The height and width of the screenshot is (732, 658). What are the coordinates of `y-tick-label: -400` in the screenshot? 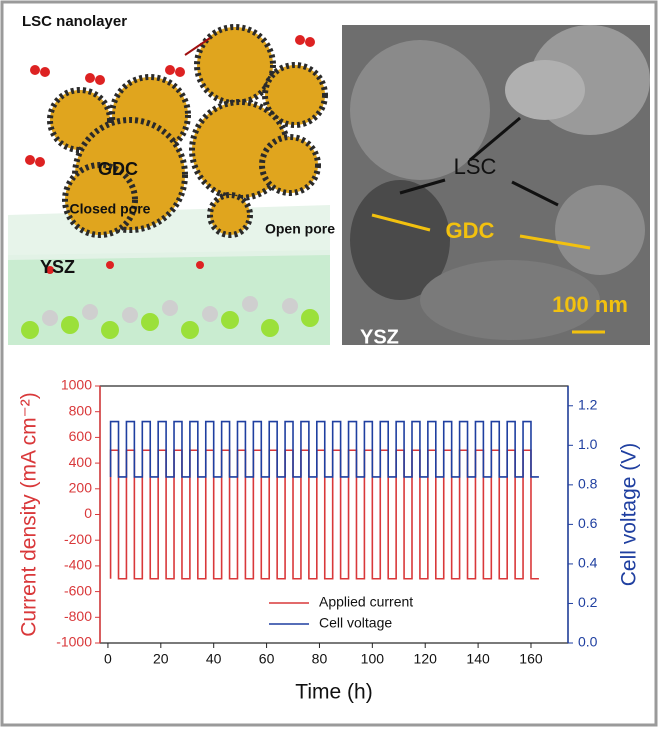 It's located at (78, 565).